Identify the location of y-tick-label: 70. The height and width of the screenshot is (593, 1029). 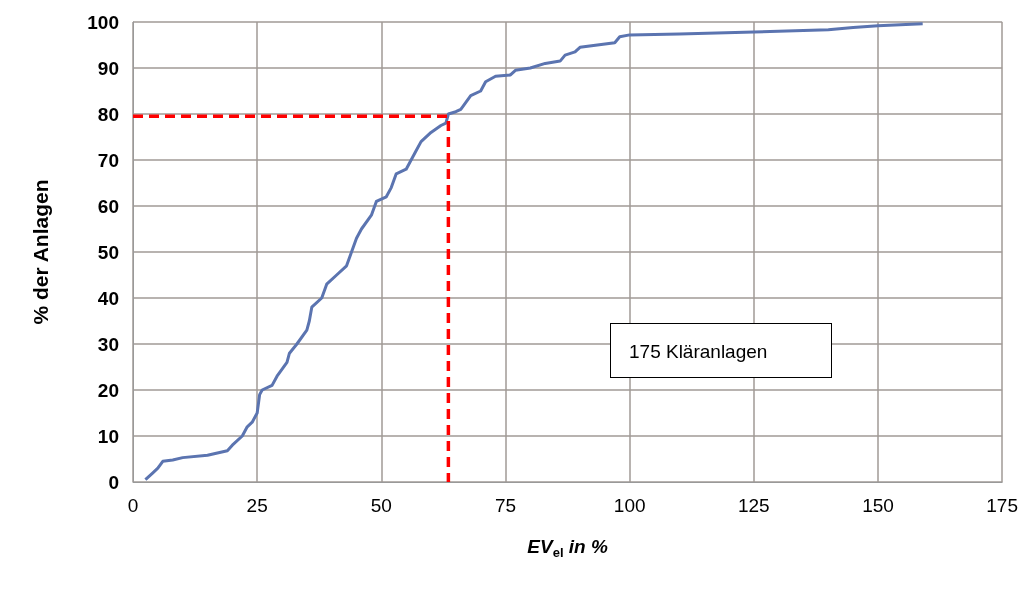
(108, 160).